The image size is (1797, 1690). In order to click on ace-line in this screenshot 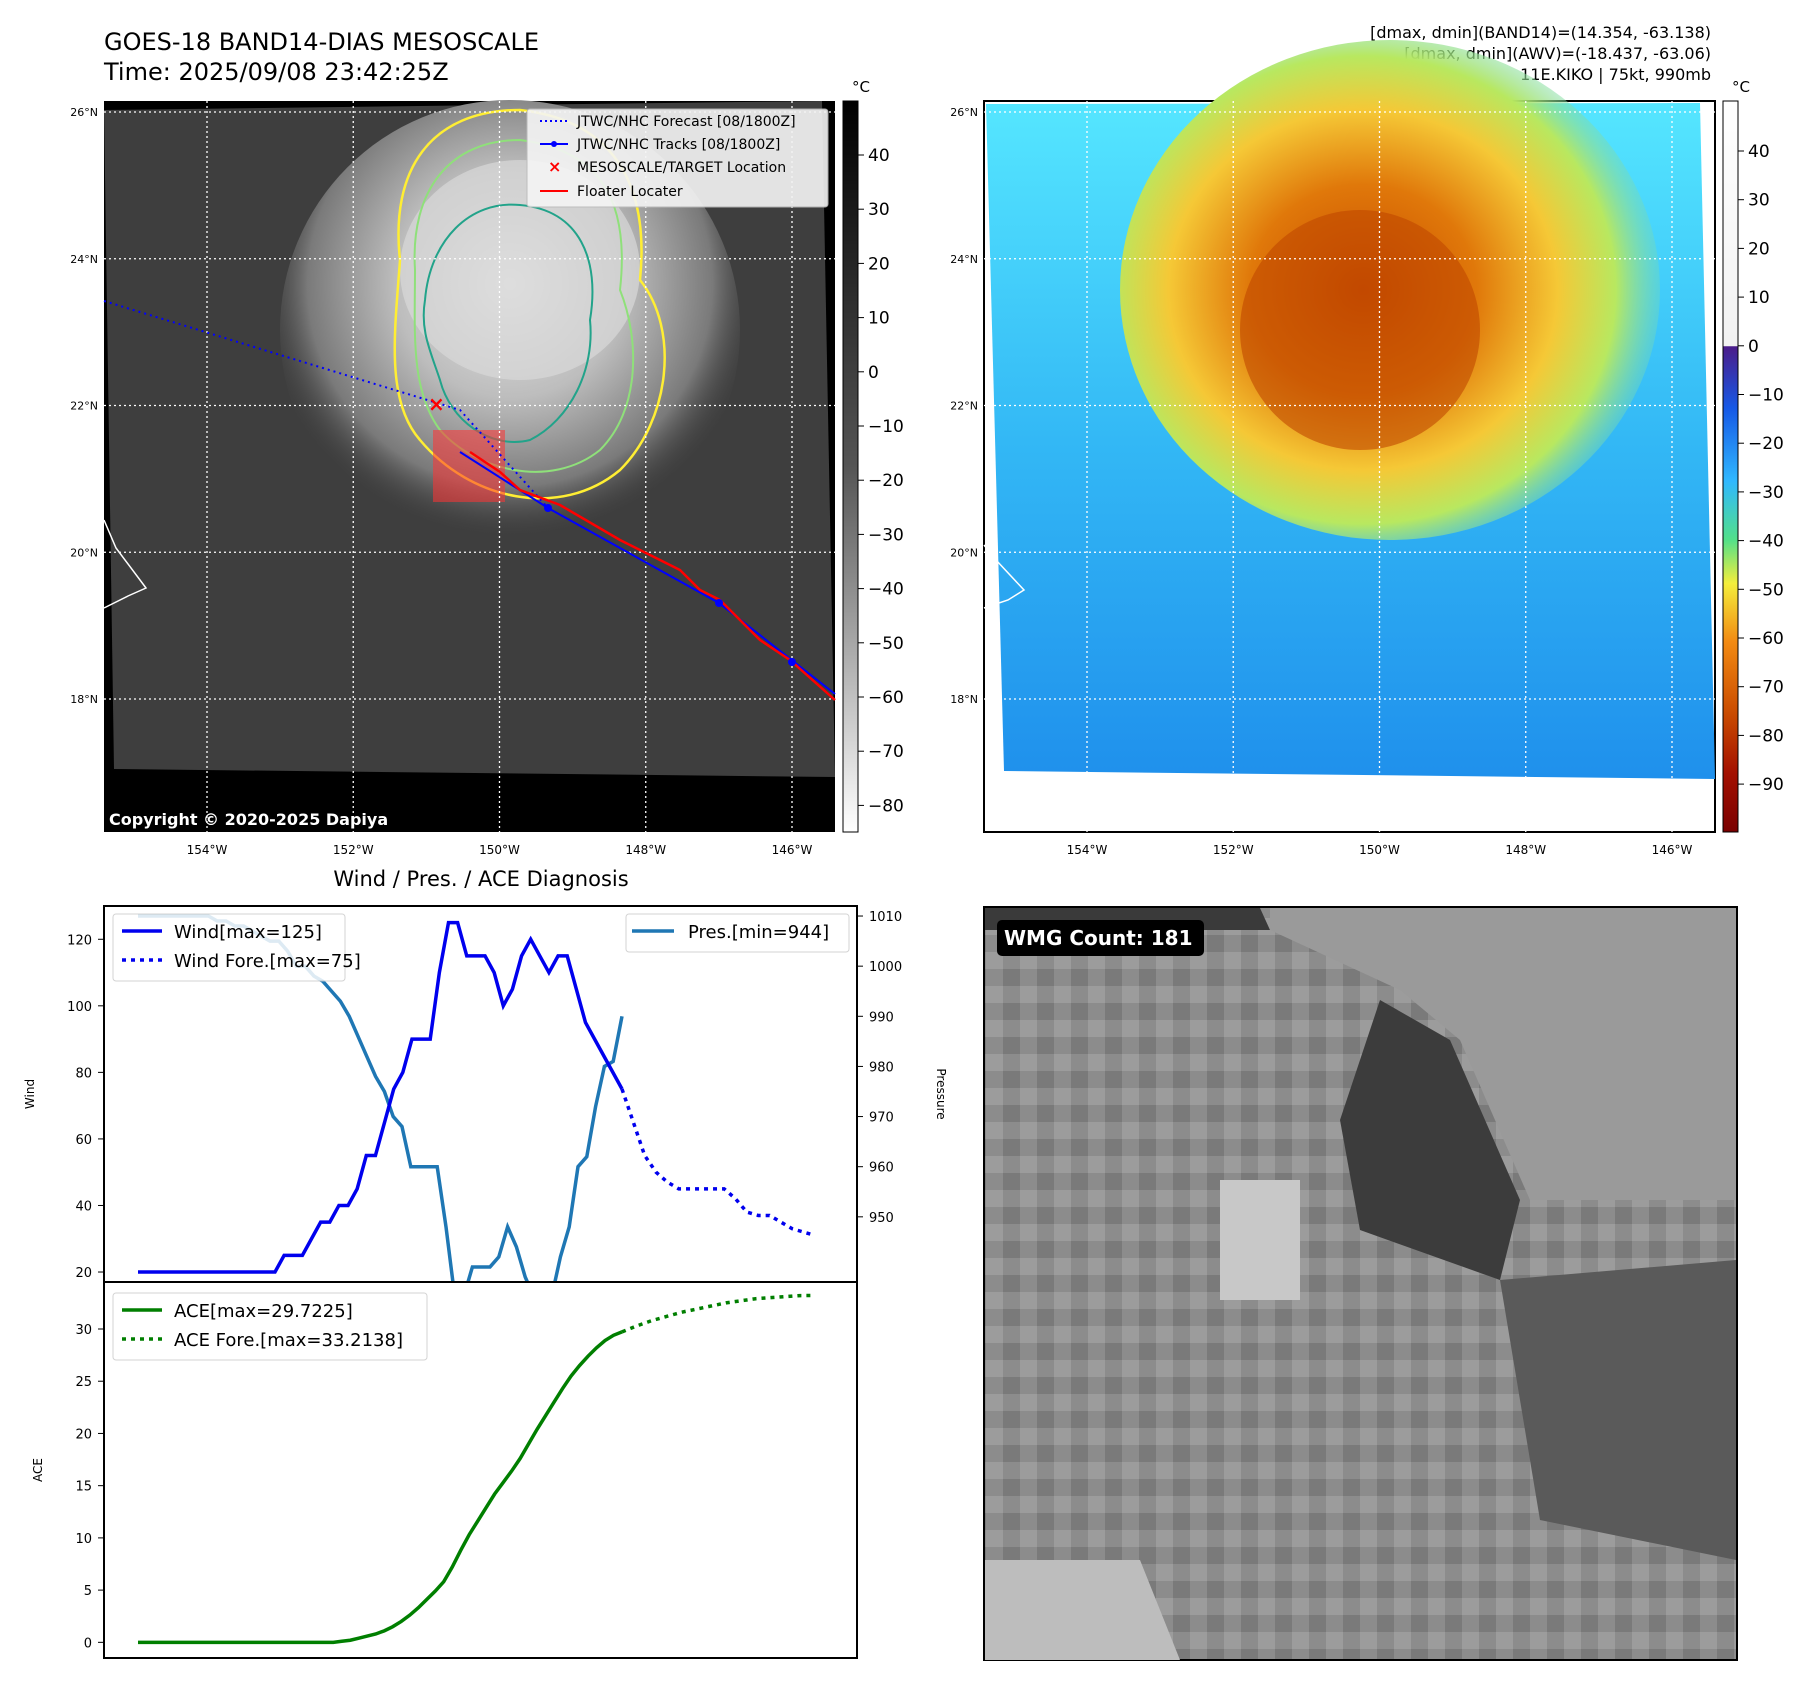, I will do `click(380, 1487)`.